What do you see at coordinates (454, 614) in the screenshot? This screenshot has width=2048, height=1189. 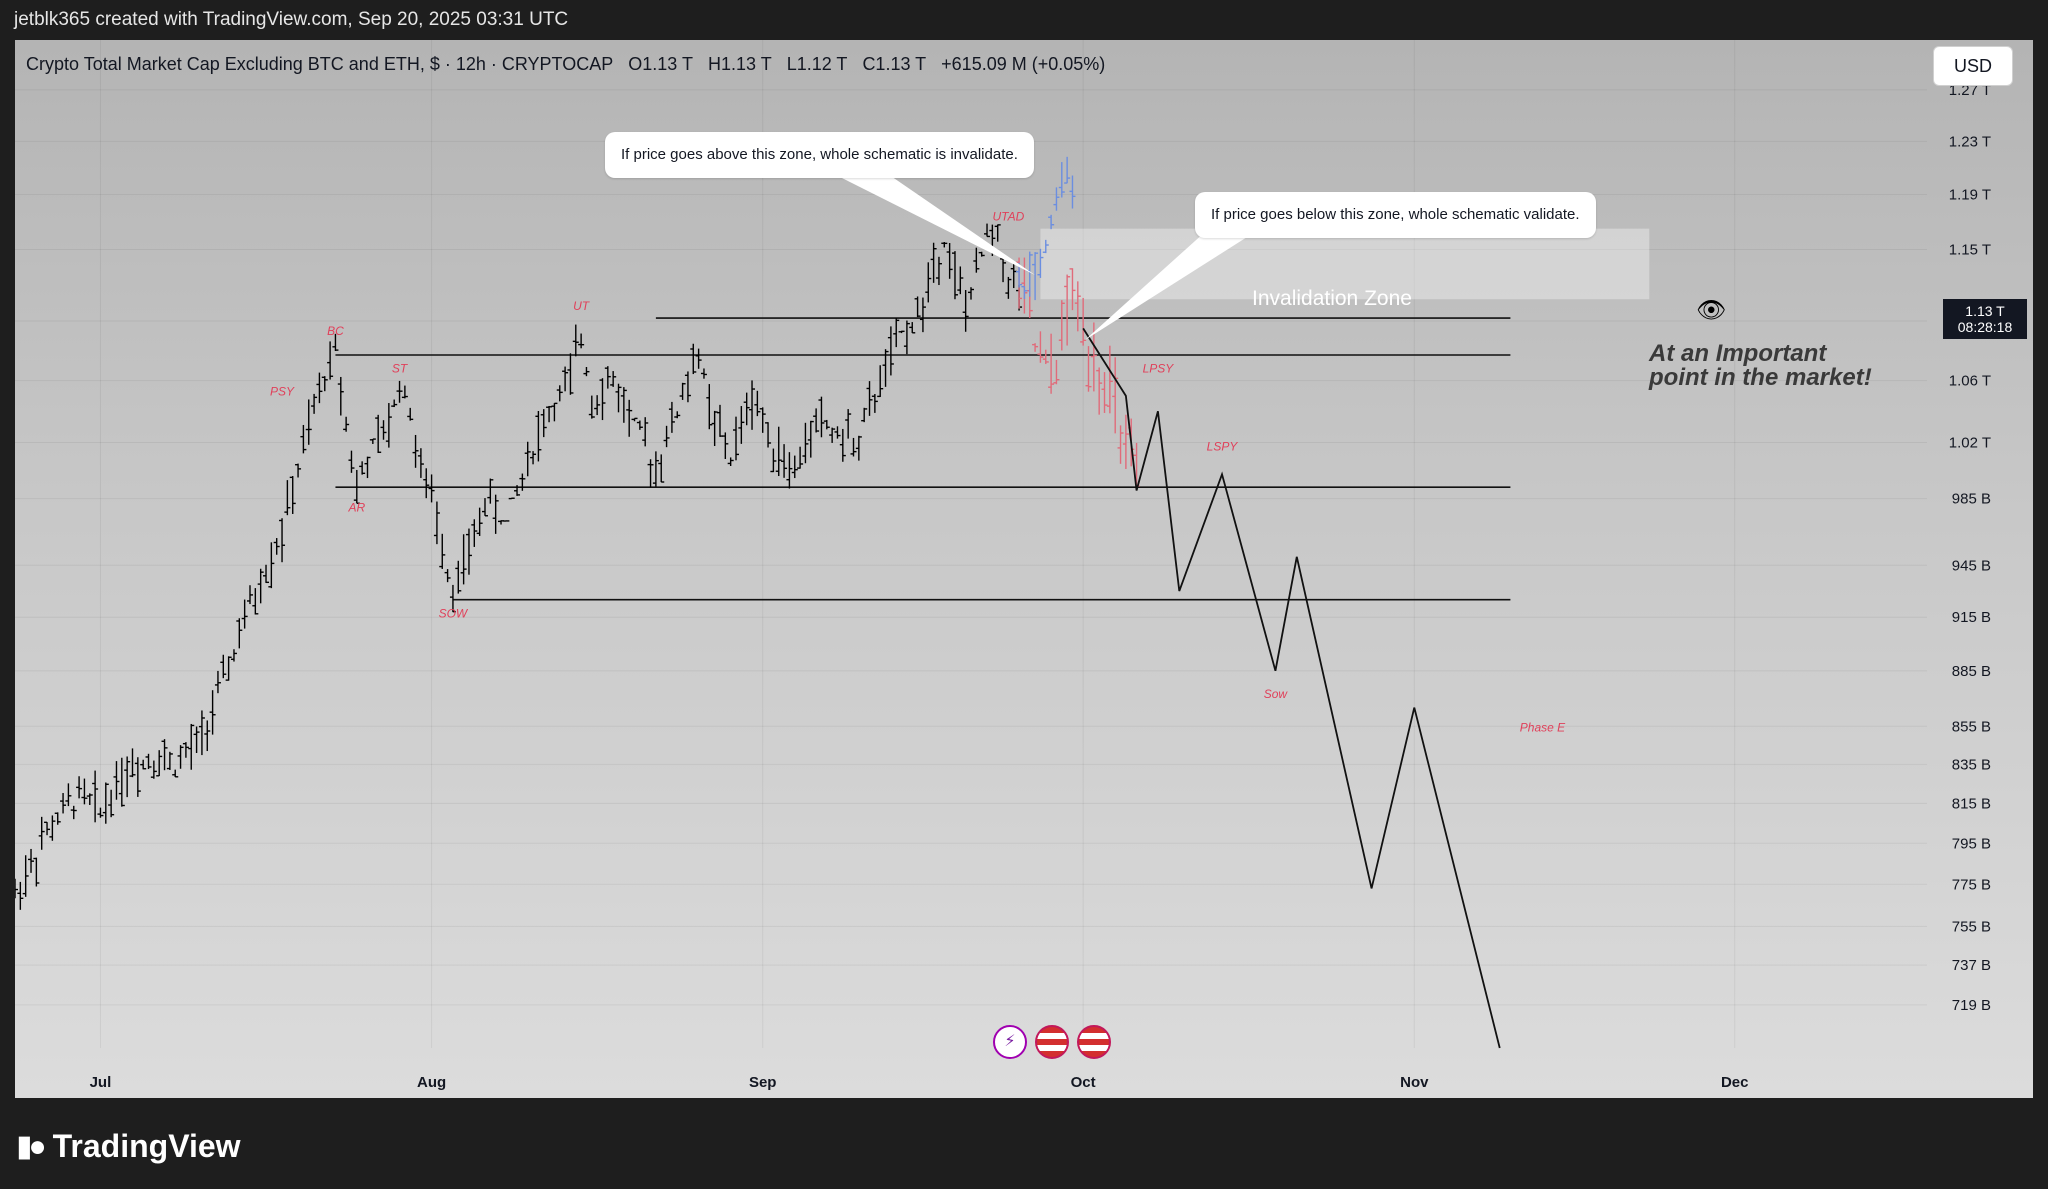 I see `phase-label: SOW` at bounding box center [454, 614].